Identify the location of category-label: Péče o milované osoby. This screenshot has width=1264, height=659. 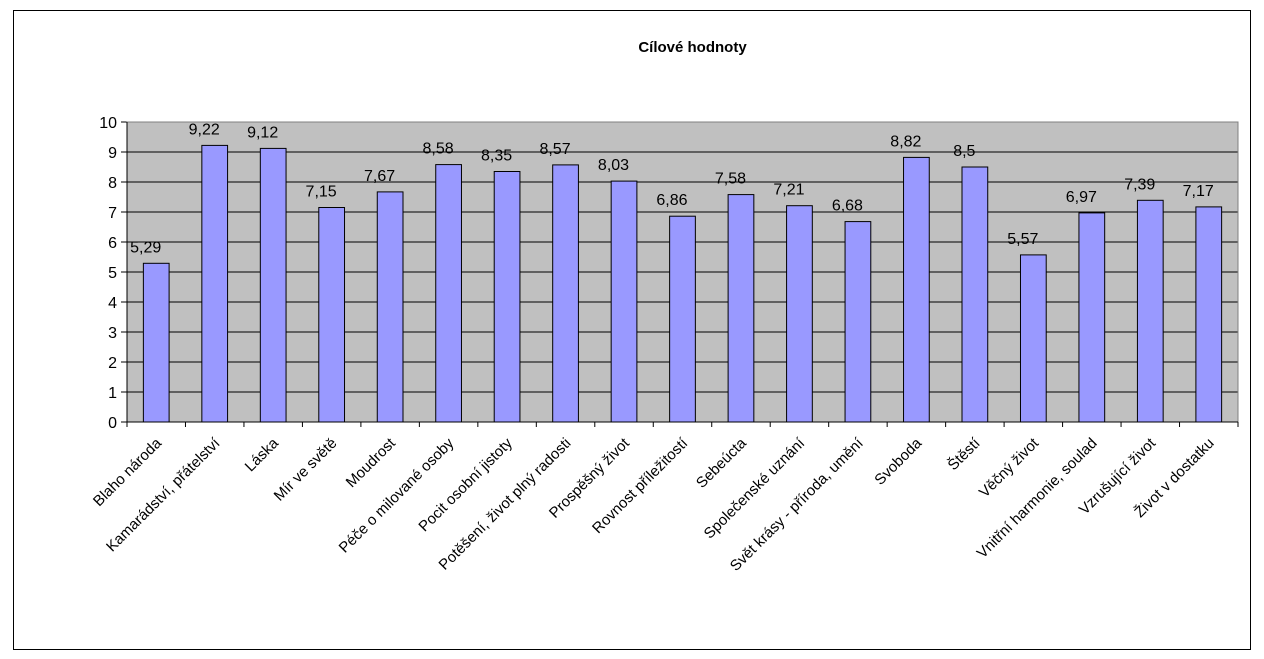
(397, 495).